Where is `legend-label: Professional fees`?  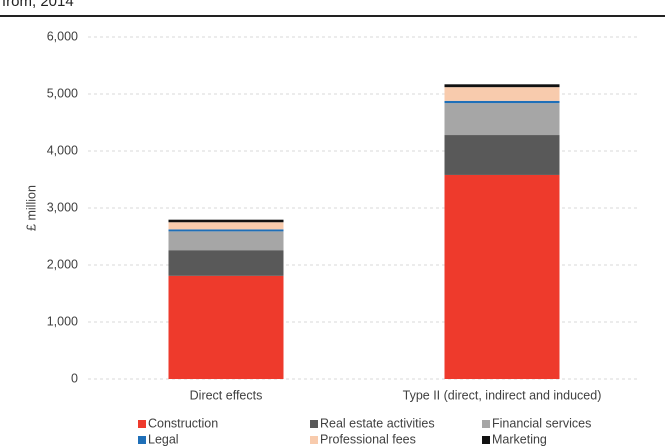 legend-label: Professional fees is located at coordinates (368, 439).